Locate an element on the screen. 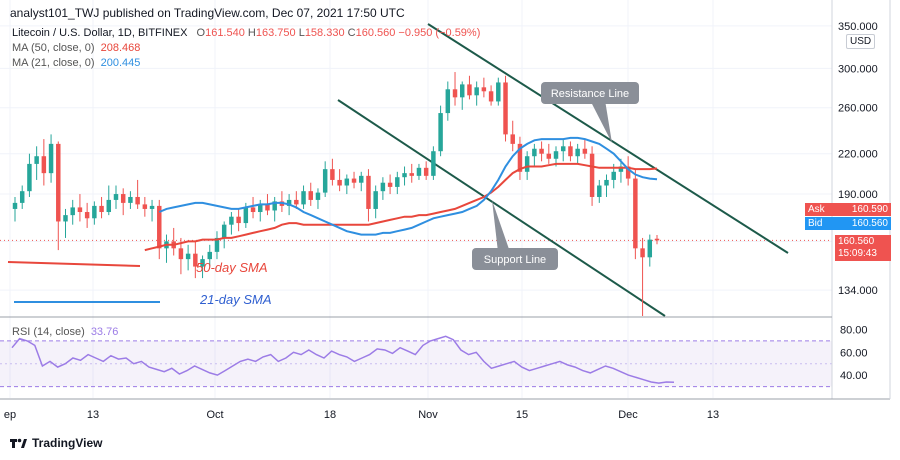  low-value: 158.330 is located at coordinates (324, 33).